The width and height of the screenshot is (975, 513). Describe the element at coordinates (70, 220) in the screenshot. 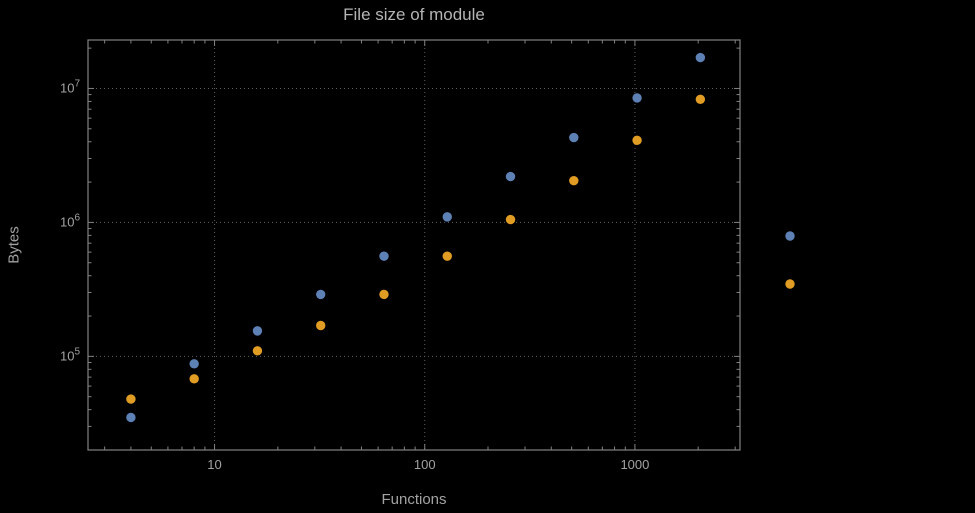

I see `y-tick-label: 10⁶` at that location.